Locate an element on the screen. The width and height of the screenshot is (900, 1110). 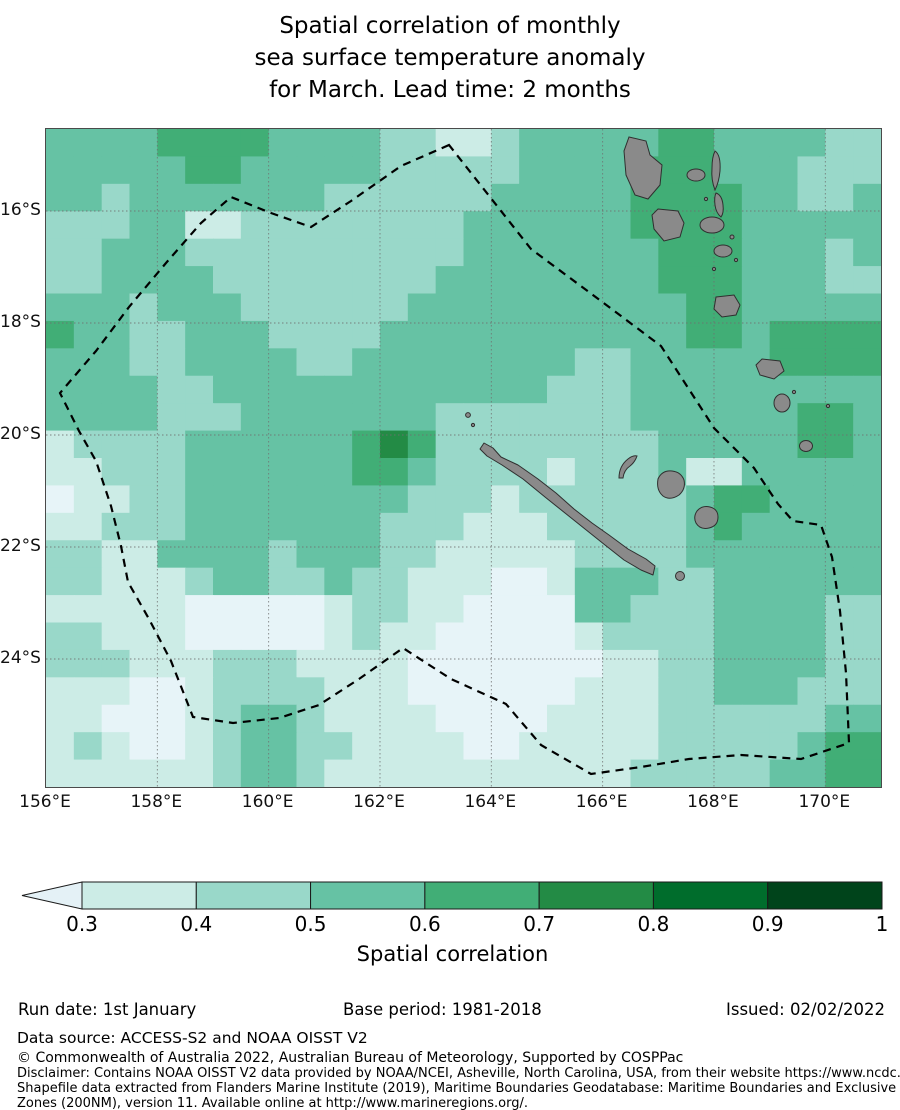
colorbar is located at coordinates (452, 895).